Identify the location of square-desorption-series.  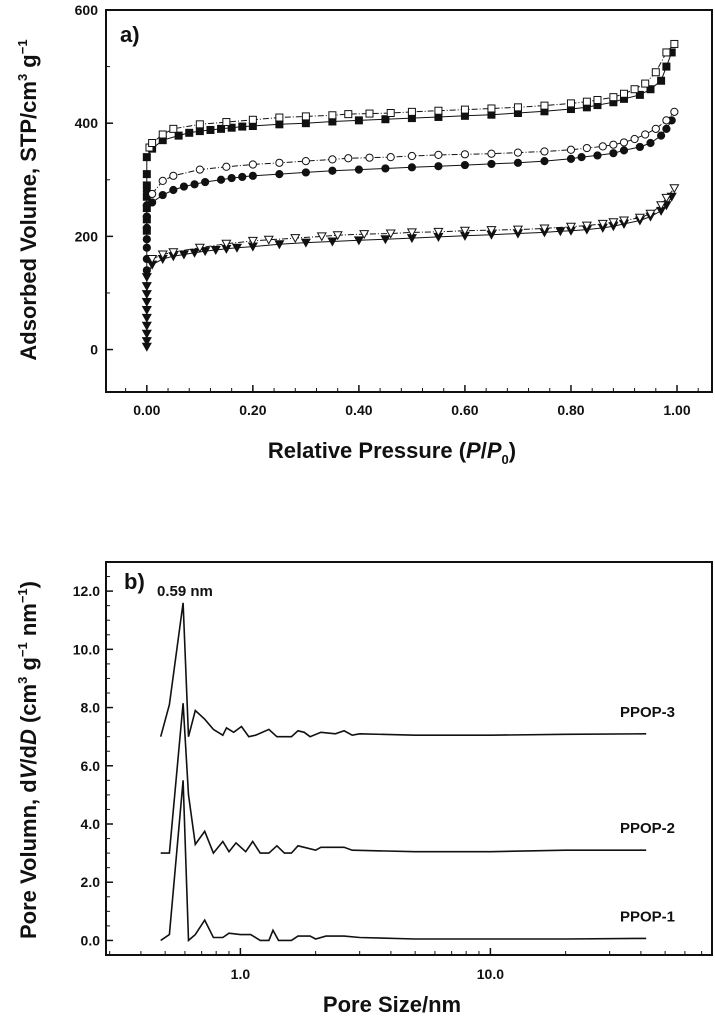
(412, 95).